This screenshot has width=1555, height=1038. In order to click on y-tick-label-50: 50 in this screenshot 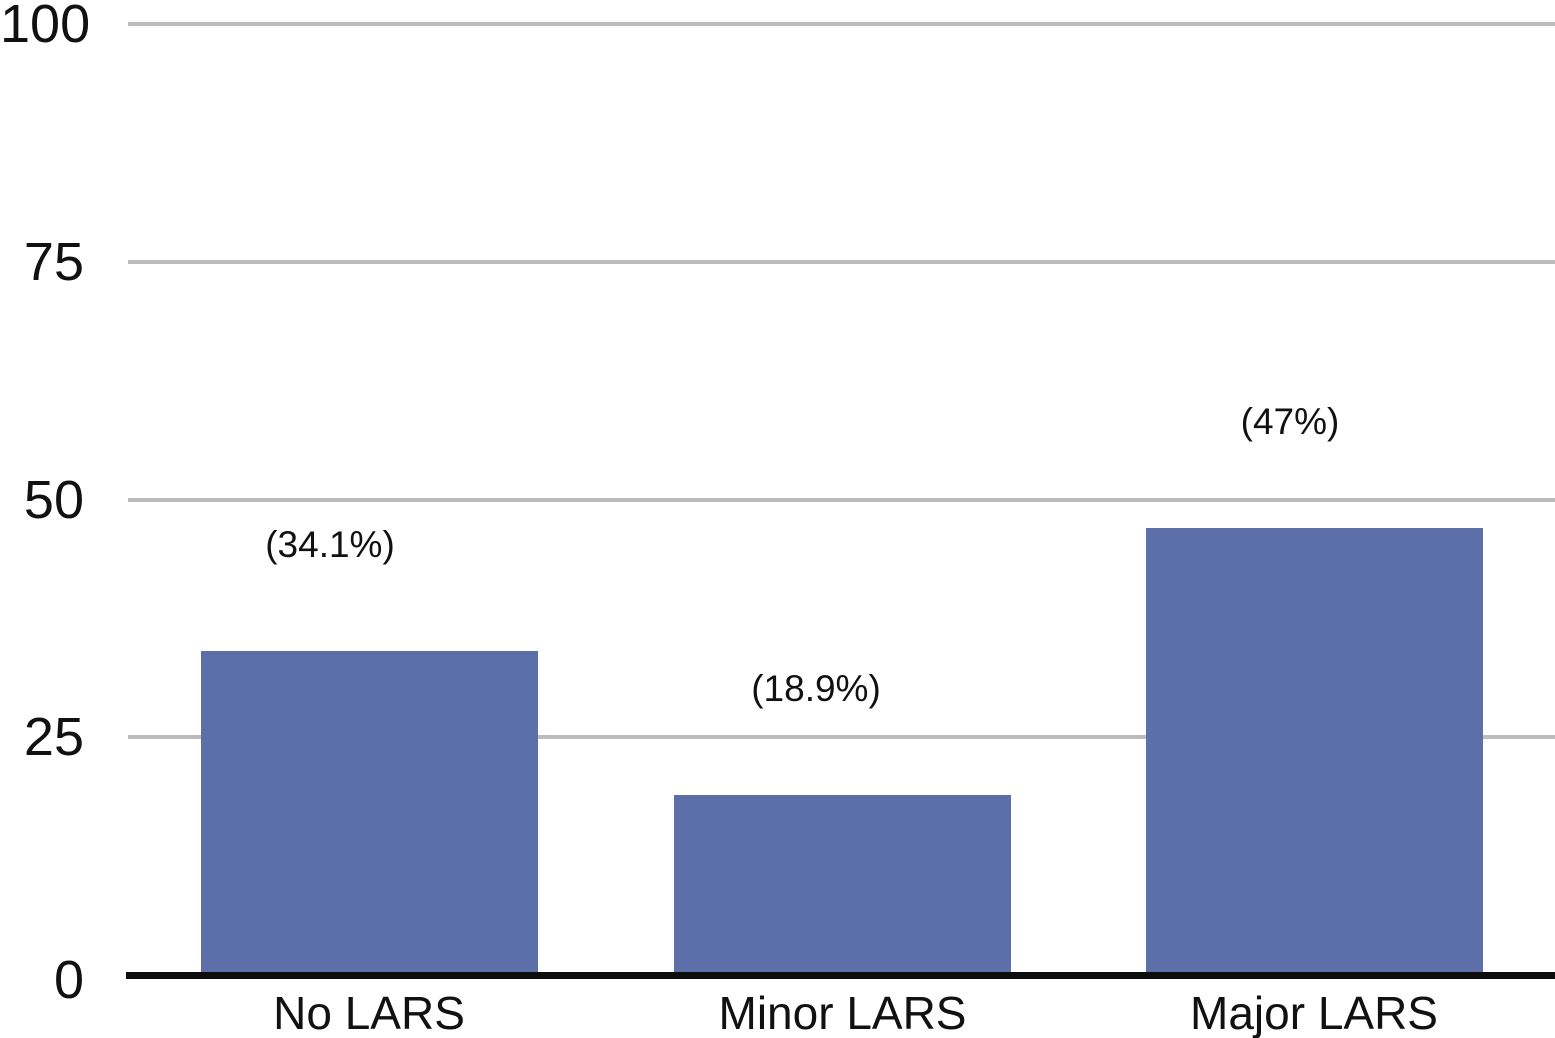, I will do `click(53, 499)`.